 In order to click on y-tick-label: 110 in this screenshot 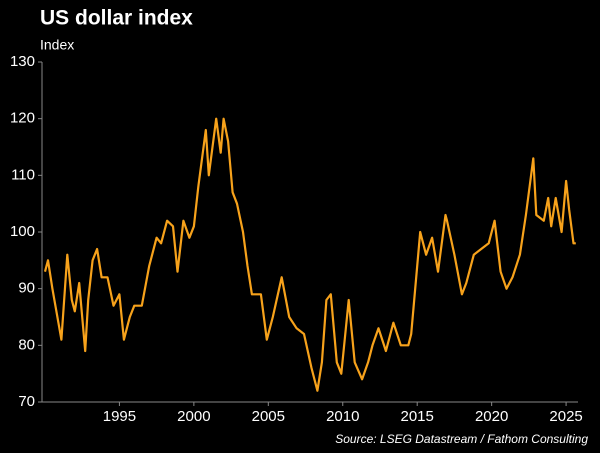, I will do `click(23, 174)`.